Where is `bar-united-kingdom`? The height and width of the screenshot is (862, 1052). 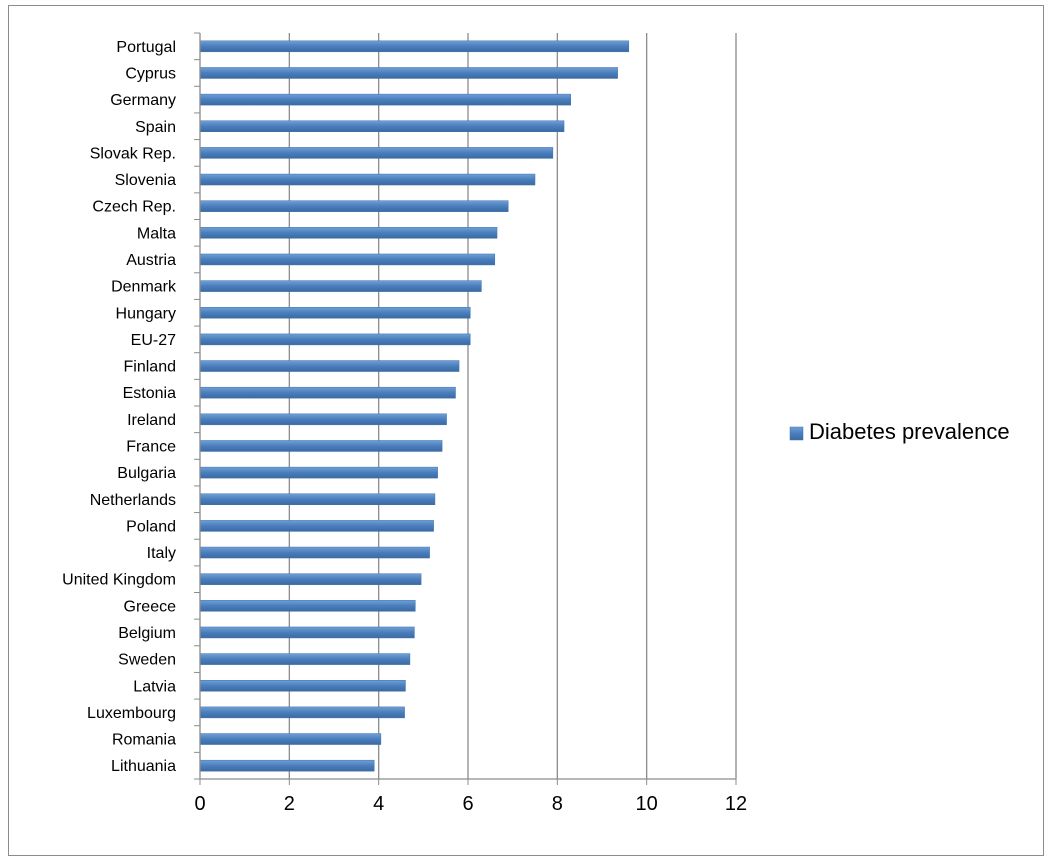
bar-united-kingdom is located at coordinates (310, 579).